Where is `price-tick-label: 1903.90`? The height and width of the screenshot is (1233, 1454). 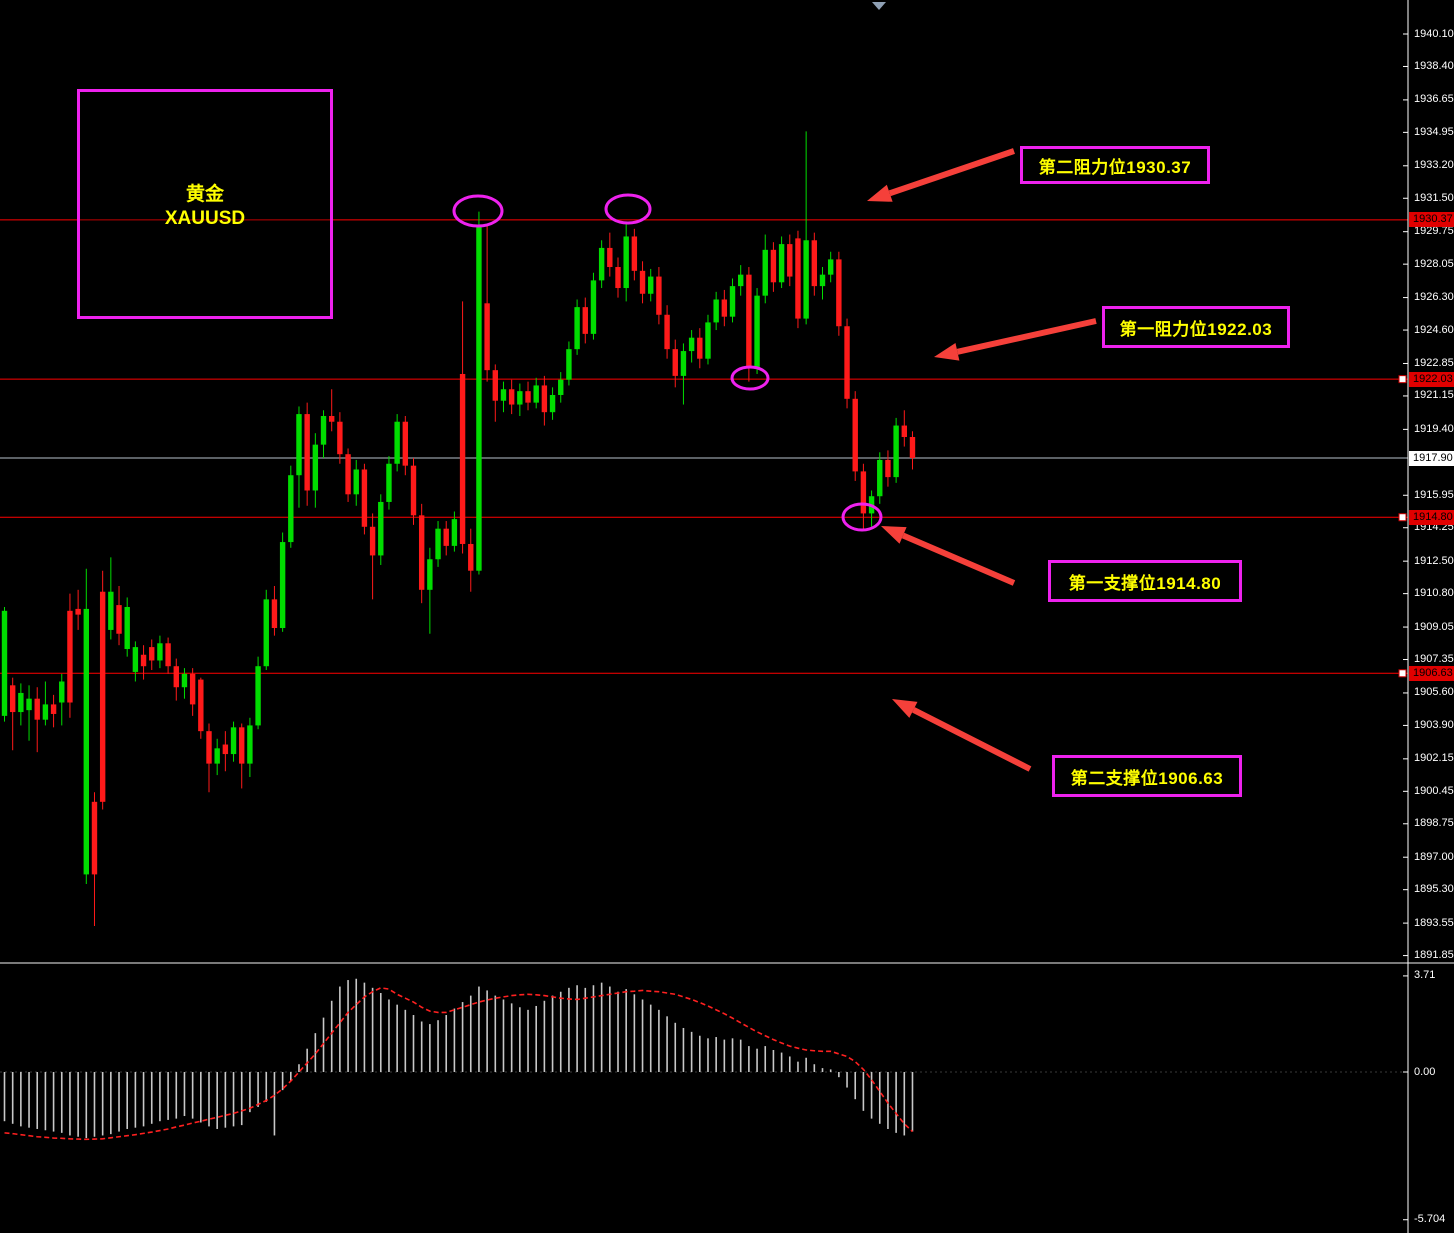
price-tick-label: 1903.90 is located at coordinates (1434, 724).